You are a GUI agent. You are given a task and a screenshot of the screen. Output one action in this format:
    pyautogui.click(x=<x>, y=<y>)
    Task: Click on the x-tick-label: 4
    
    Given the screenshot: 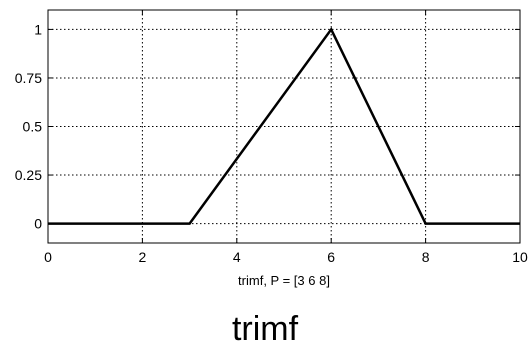 What is the action you would take?
    pyautogui.click(x=237, y=257)
    